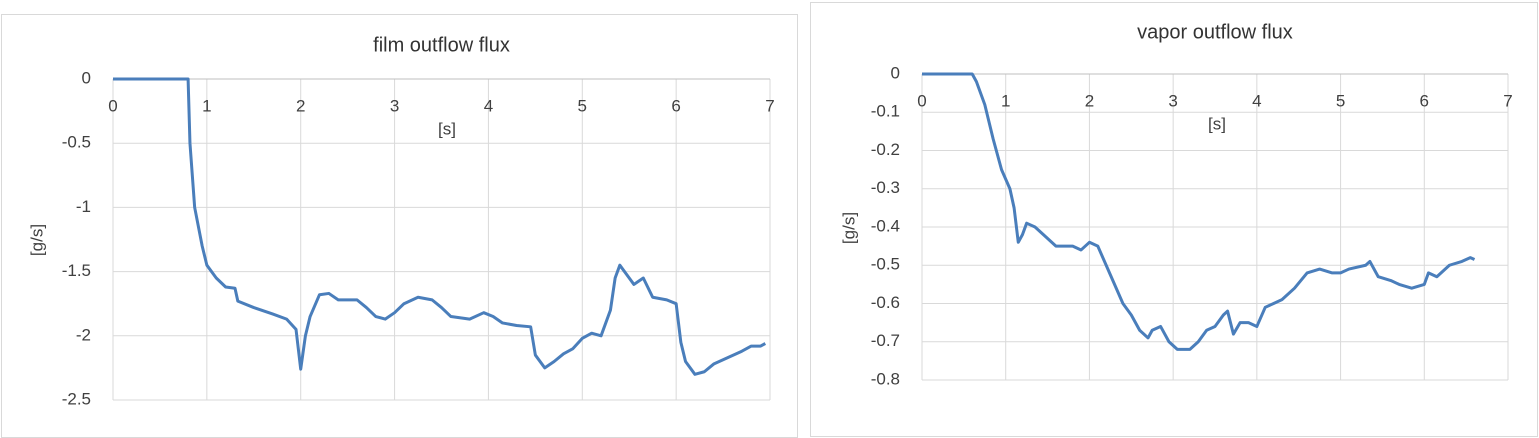  Describe the element at coordinates (885, 111) in the screenshot. I see `y-tick-label: -0.1` at that location.